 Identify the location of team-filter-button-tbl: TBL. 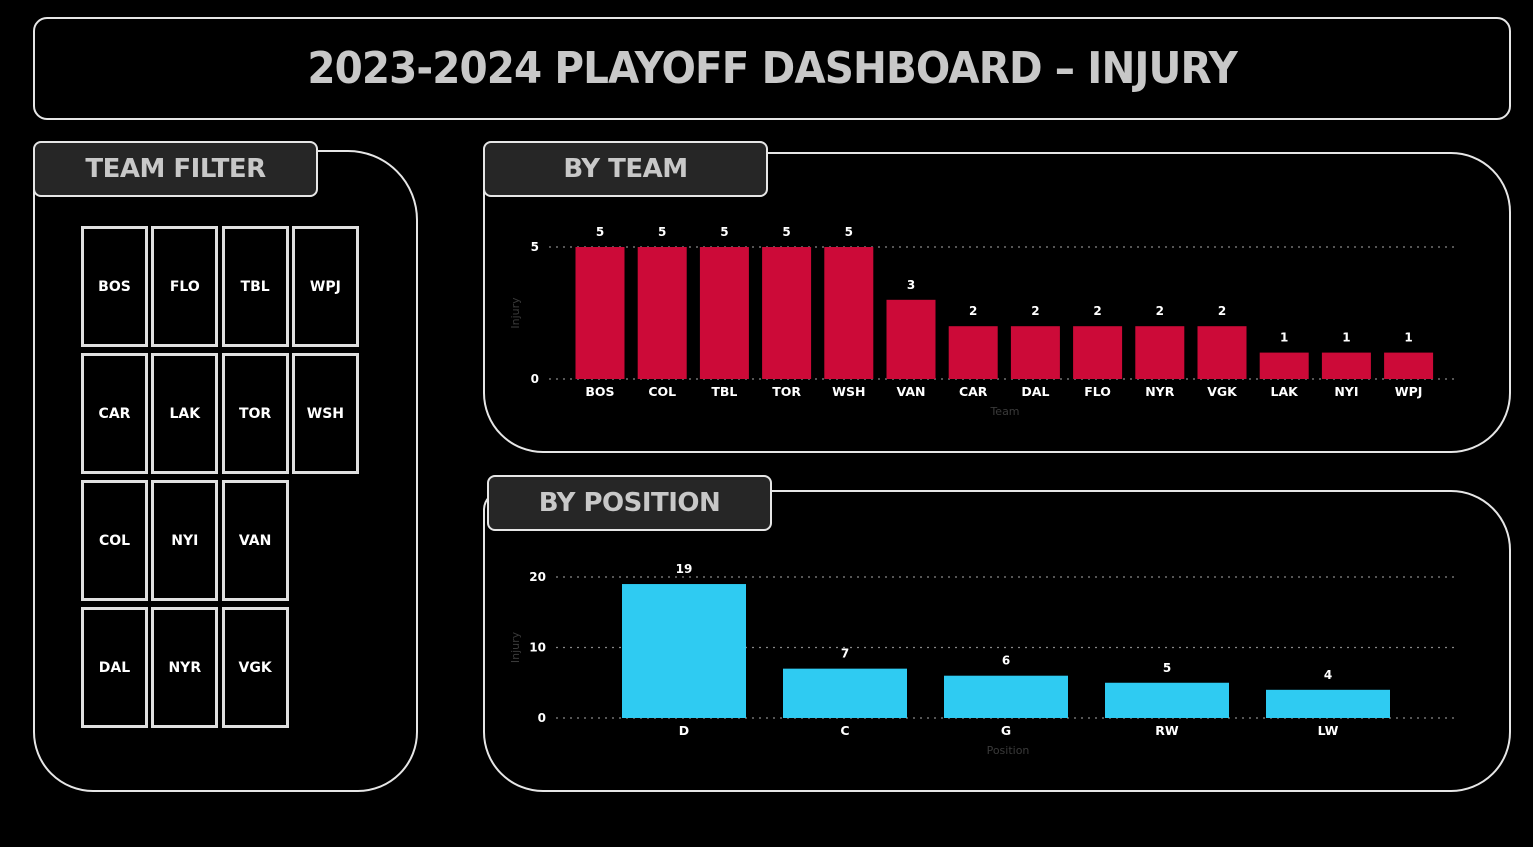
(255, 286).